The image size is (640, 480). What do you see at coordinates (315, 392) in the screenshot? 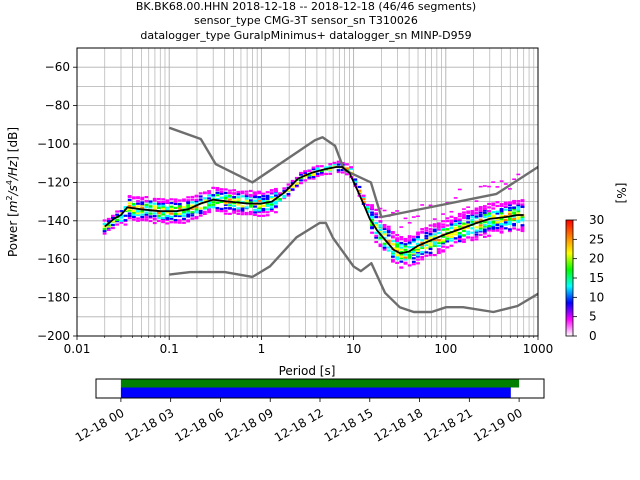
I see `timeline-bar-psd` at bounding box center [315, 392].